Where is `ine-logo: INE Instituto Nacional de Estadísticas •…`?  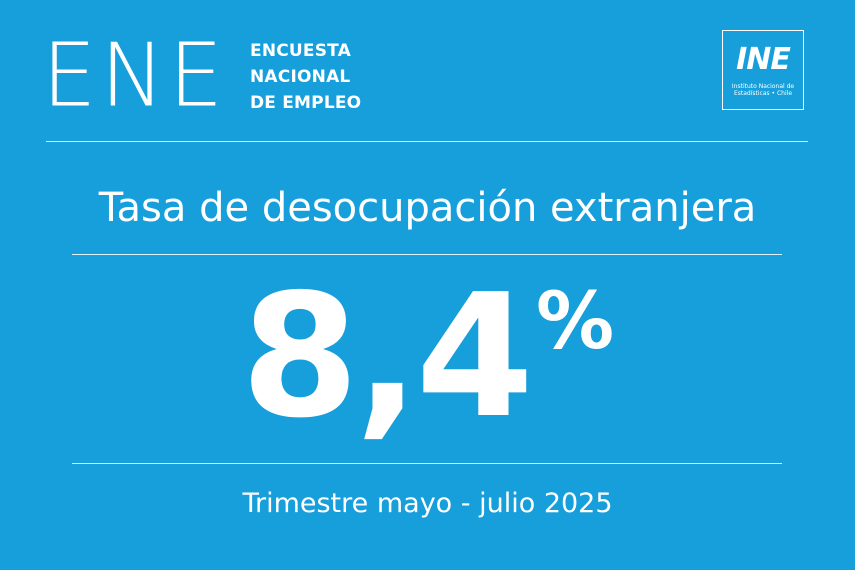
ine-logo: INE Instituto Nacional de Estadísticas •… is located at coordinates (763, 70).